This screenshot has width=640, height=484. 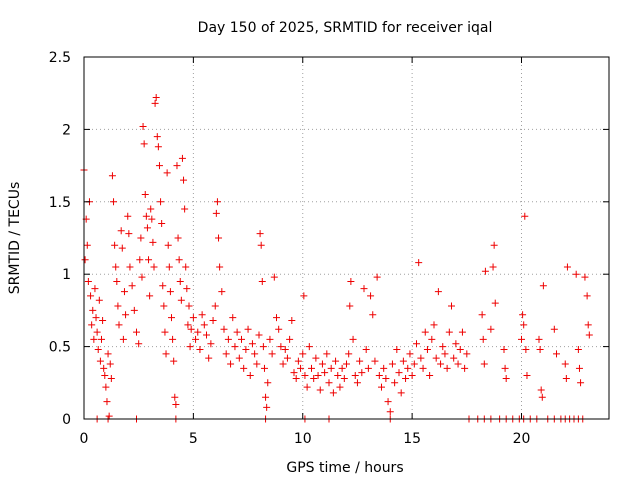 I want to click on x-axis-tick-labels: 0 5 10 15 20, so click(x=305, y=439).